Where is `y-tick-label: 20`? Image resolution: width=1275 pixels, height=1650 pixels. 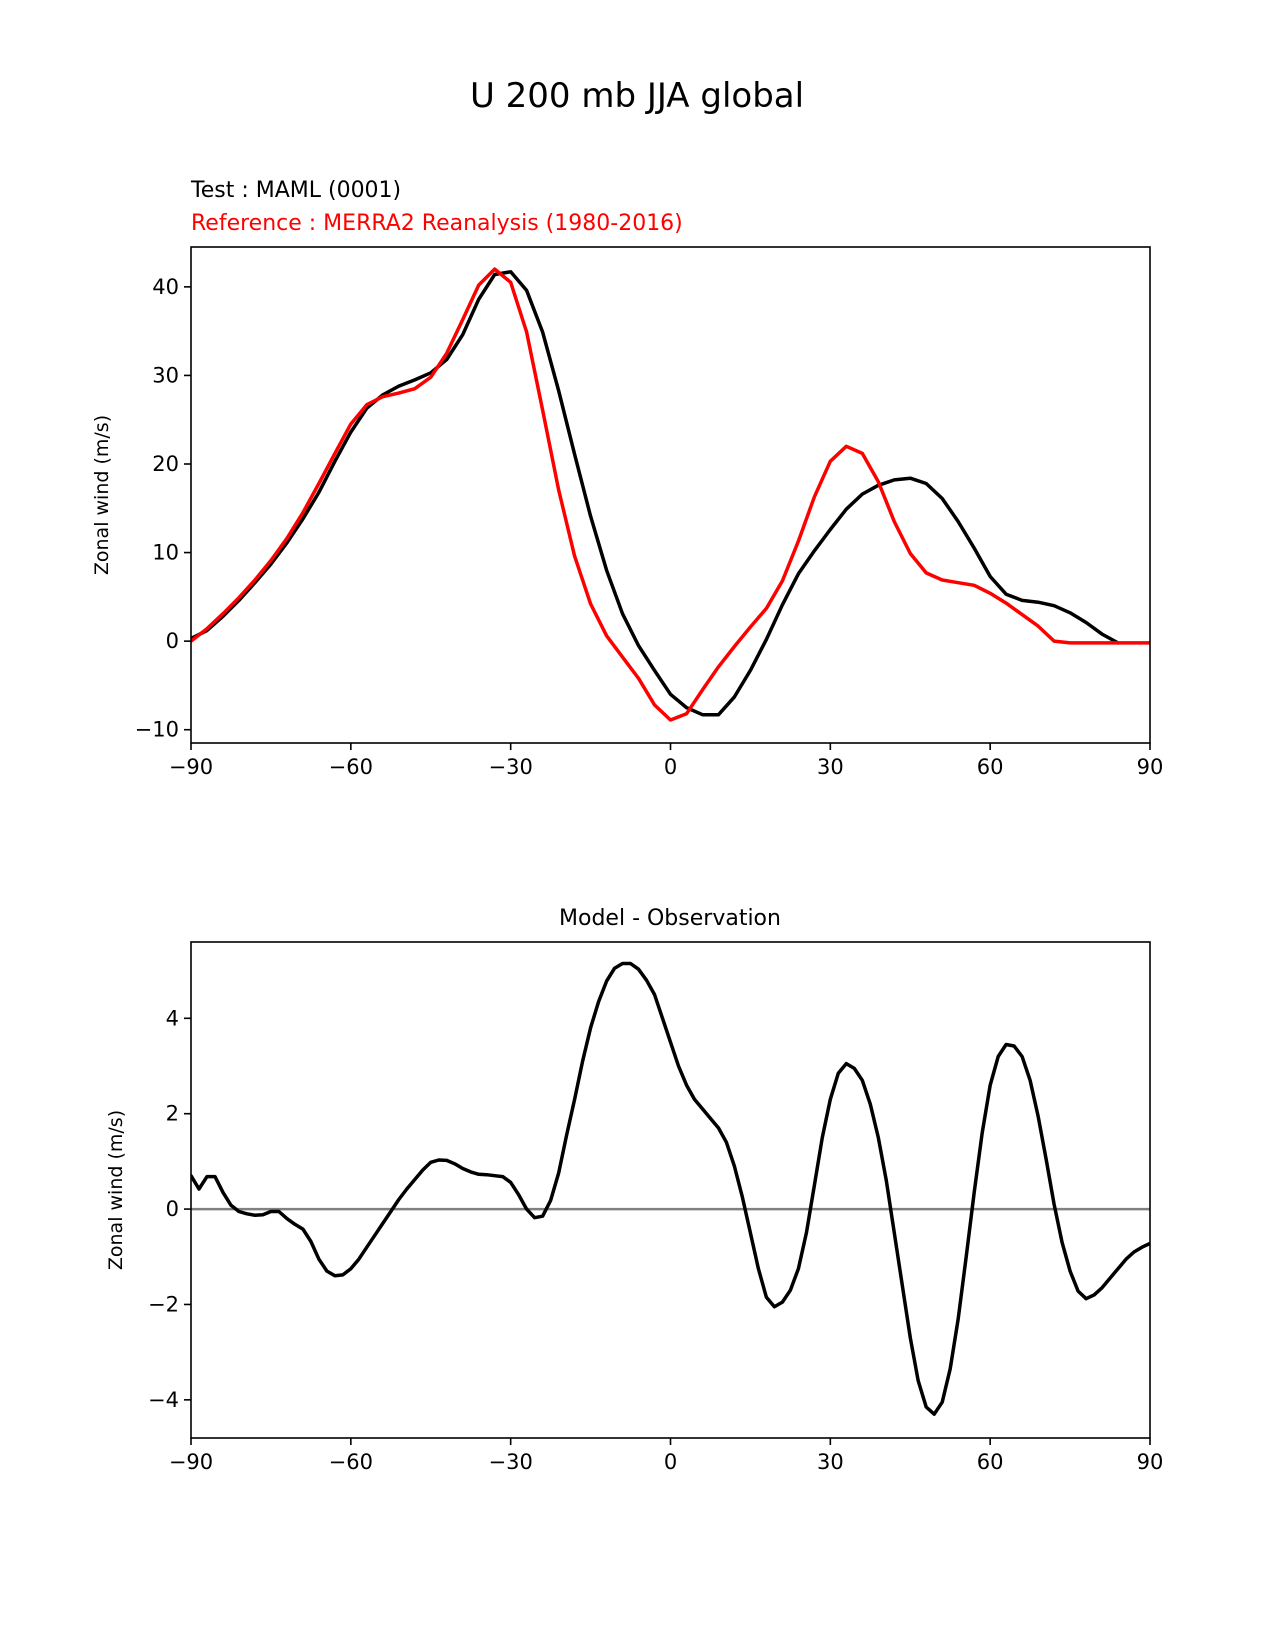 y-tick-label: 20 is located at coordinates (165, 464).